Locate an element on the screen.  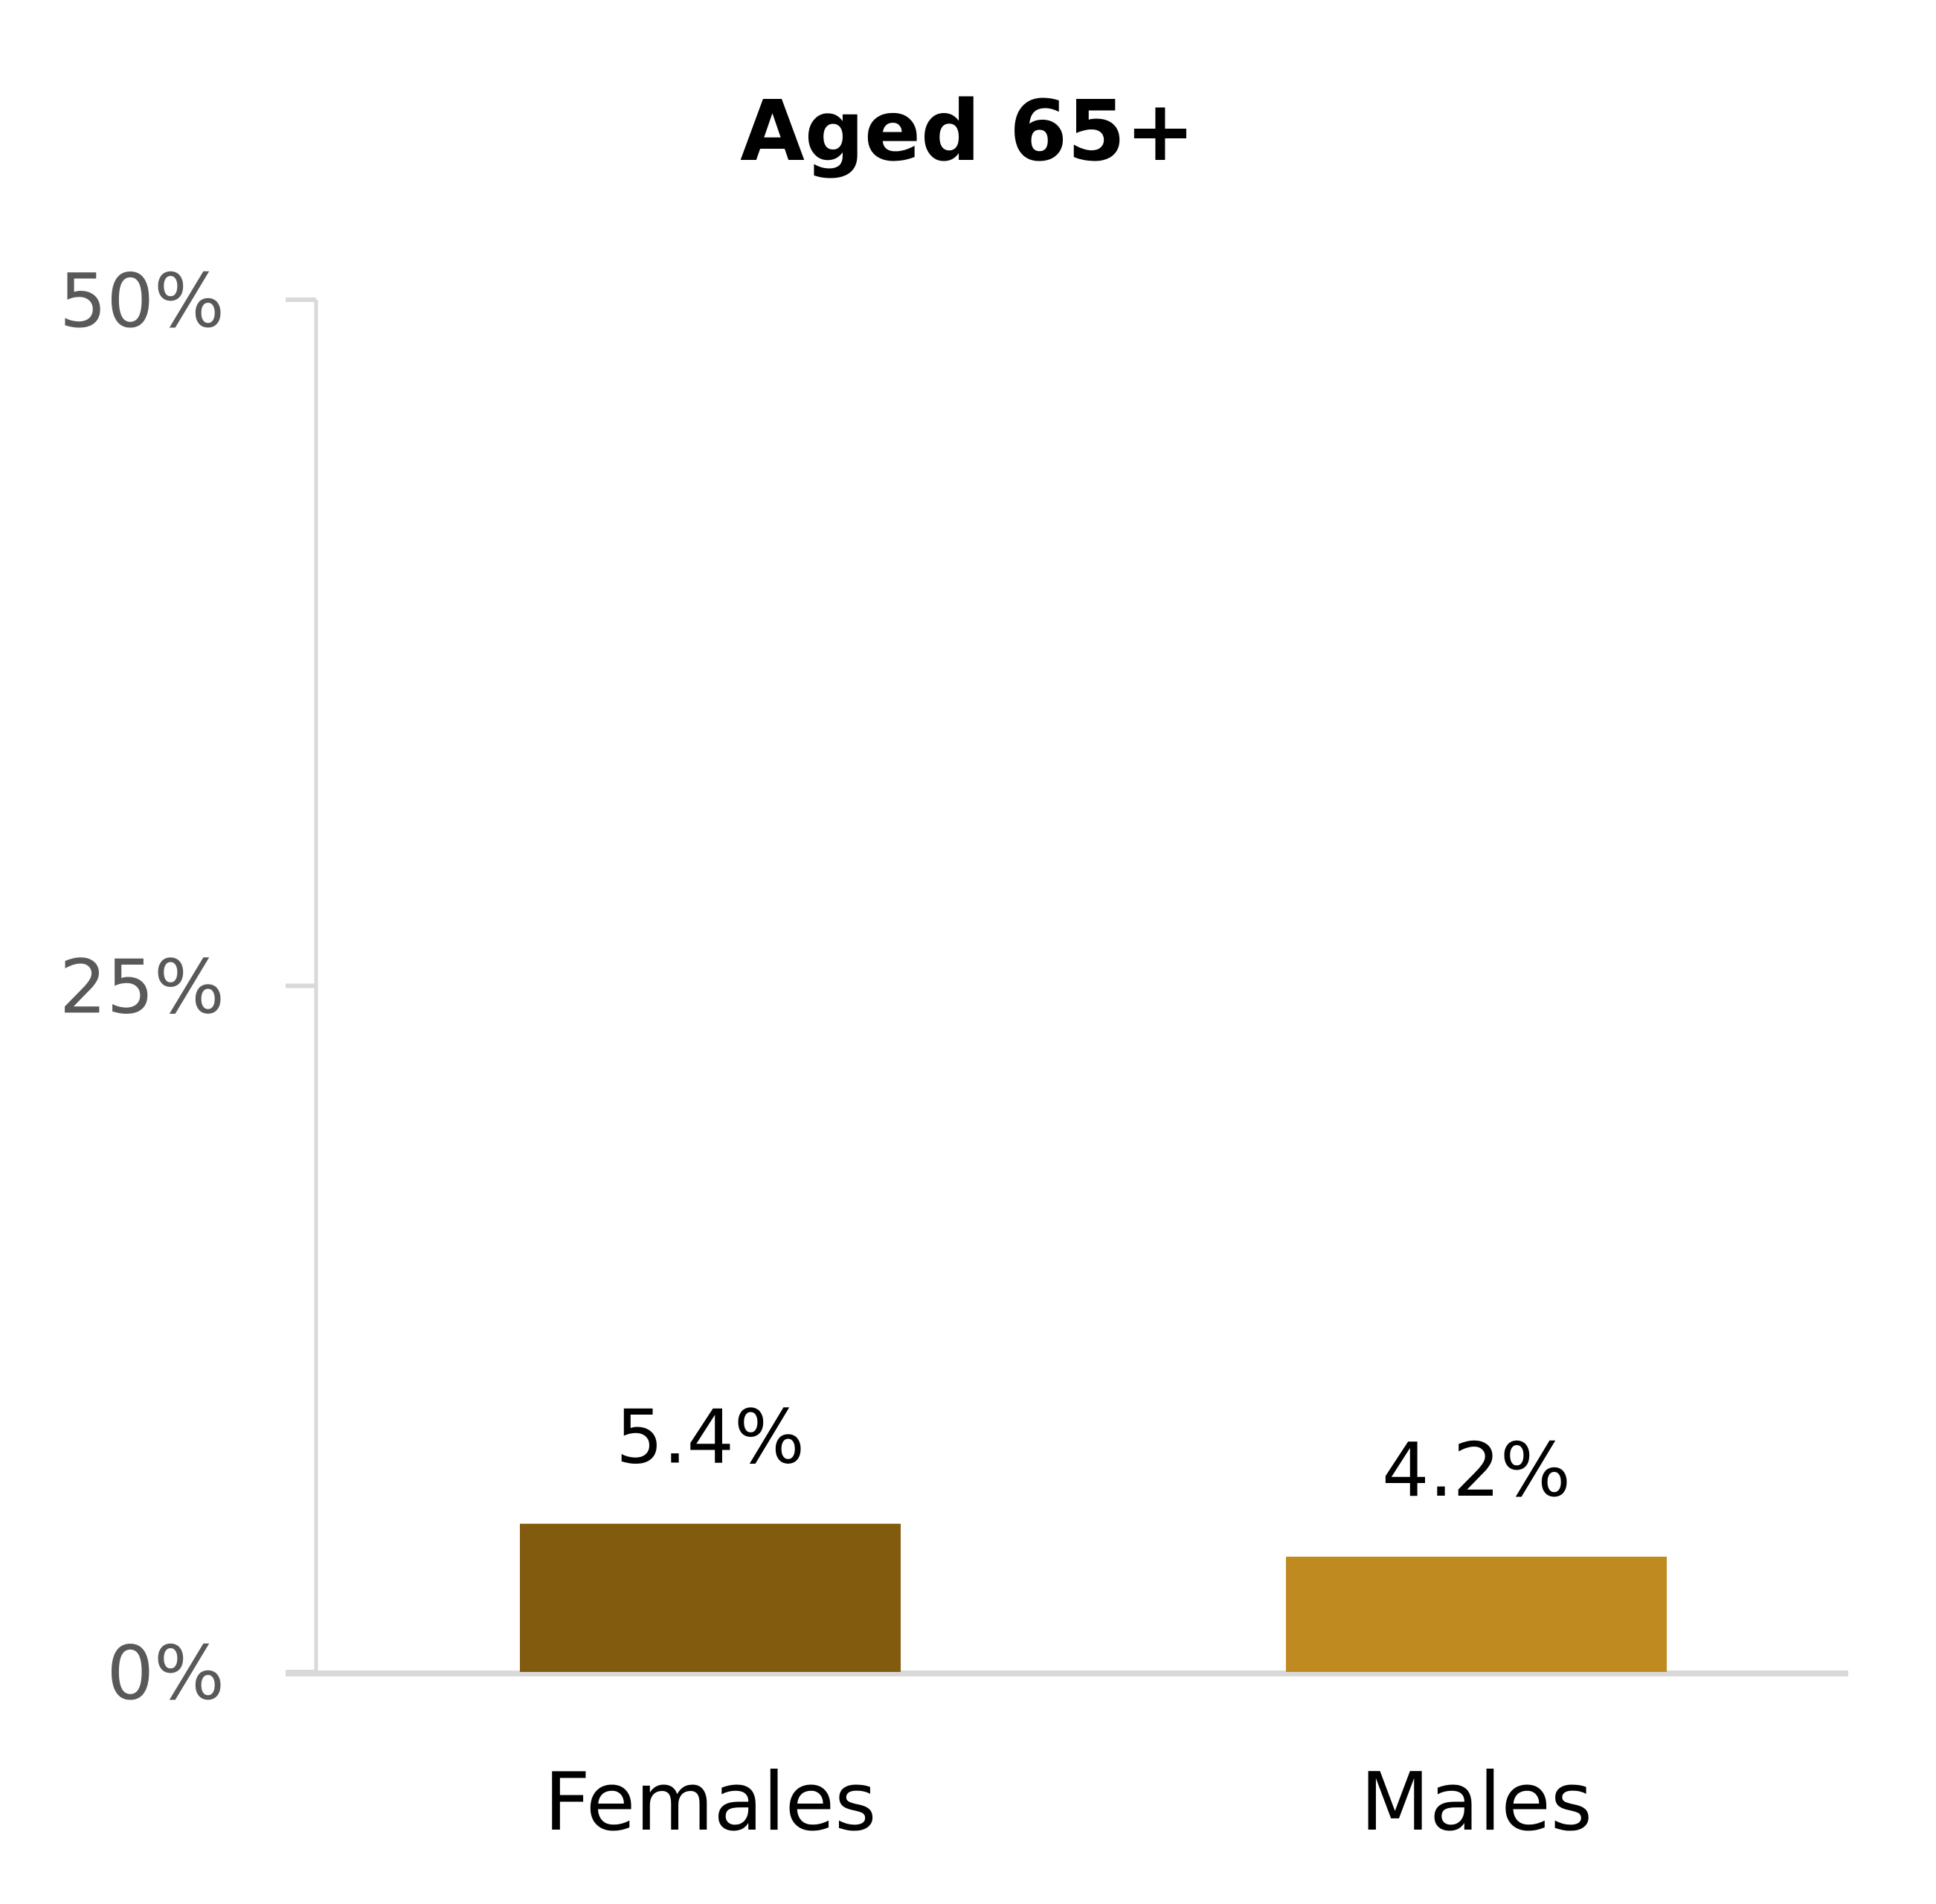
chart-title: Aged 65+ is located at coordinates (967, 132).